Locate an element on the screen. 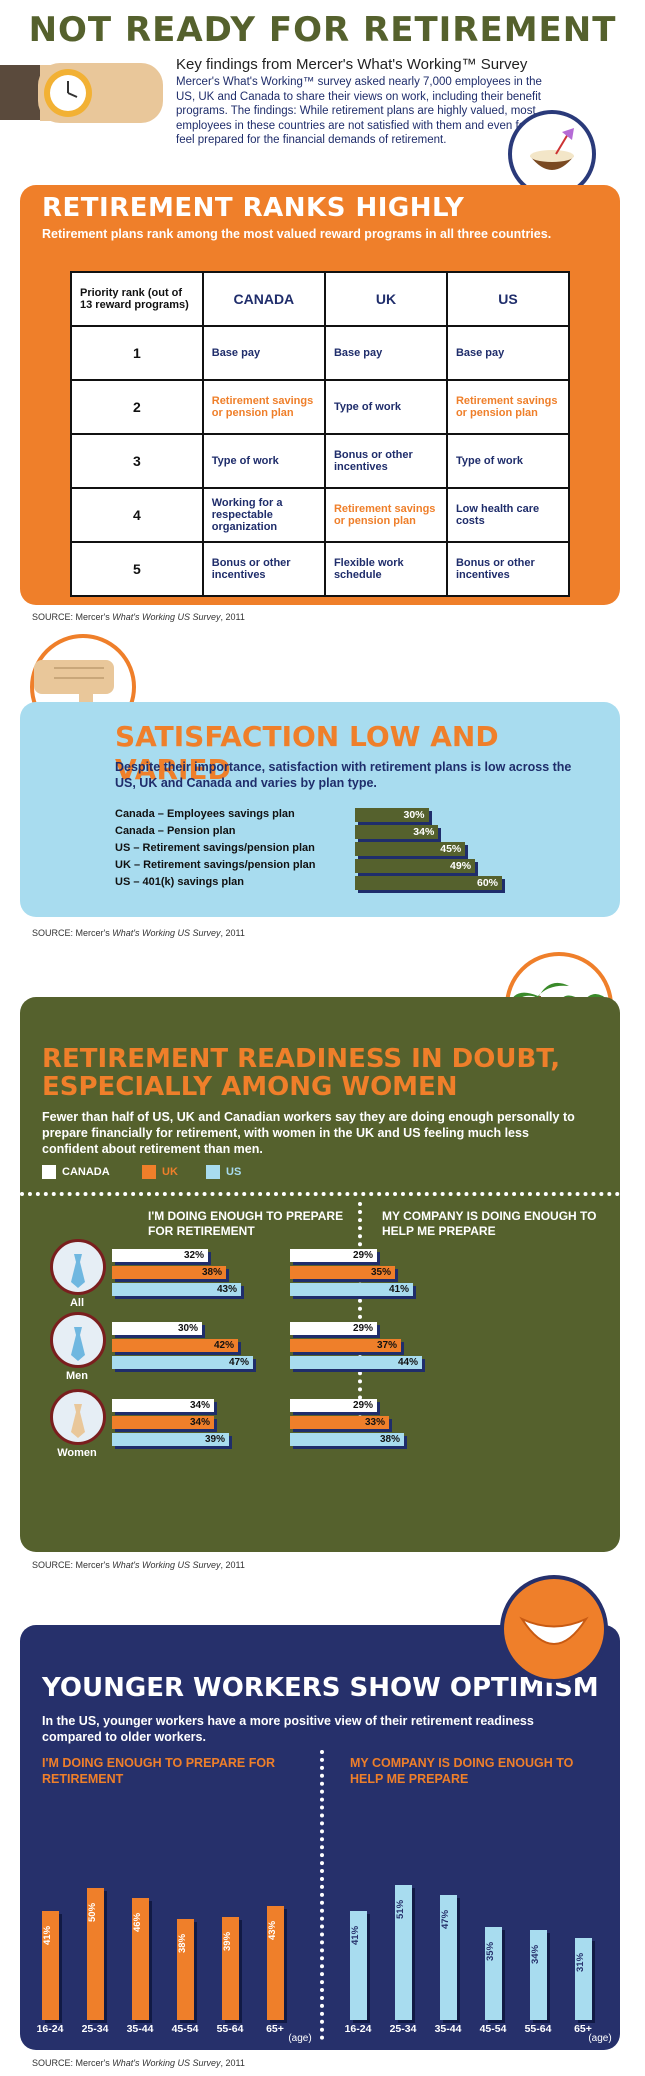  table-cell: Working for a respectable organization is located at coordinates (263, 515).